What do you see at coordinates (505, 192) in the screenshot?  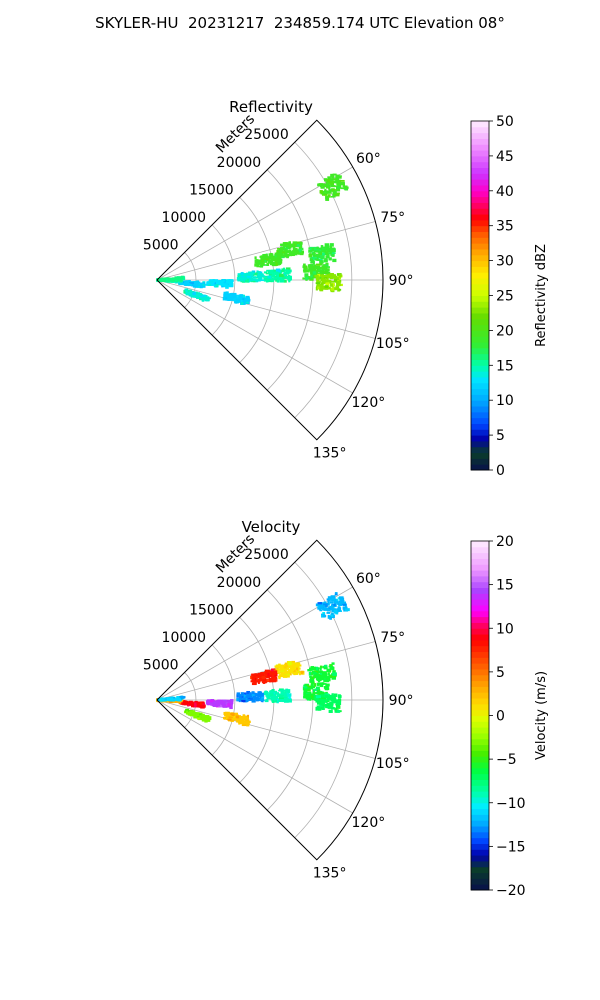 I see `colorbar-tick-label: 40` at bounding box center [505, 192].